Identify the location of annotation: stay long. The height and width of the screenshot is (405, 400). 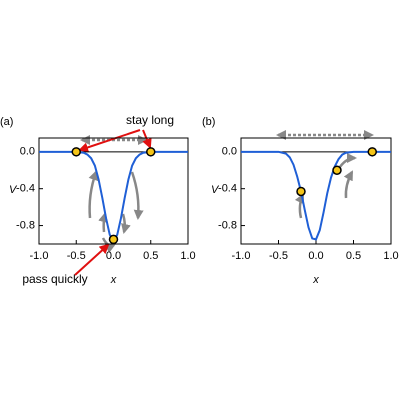
(150, 120).